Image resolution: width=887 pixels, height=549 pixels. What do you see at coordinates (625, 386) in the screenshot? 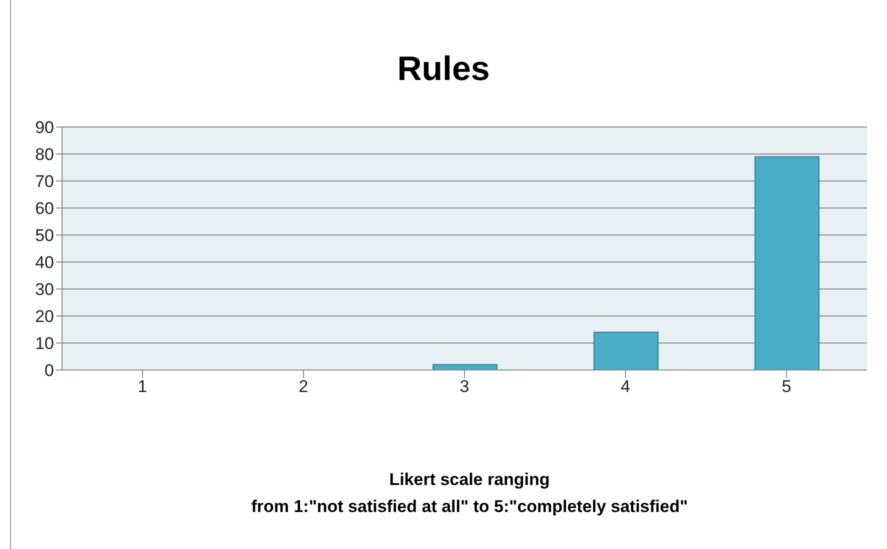
I see `x-tick-label: 4` at bounding box center [625, 386].